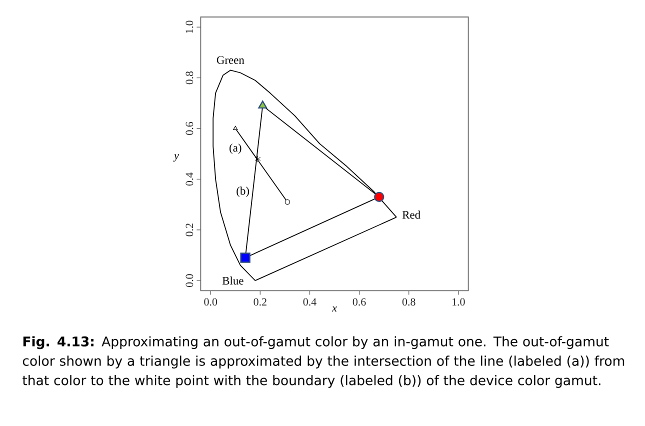  I want to click on x-tick-label: 0.0, so click(211, 302).